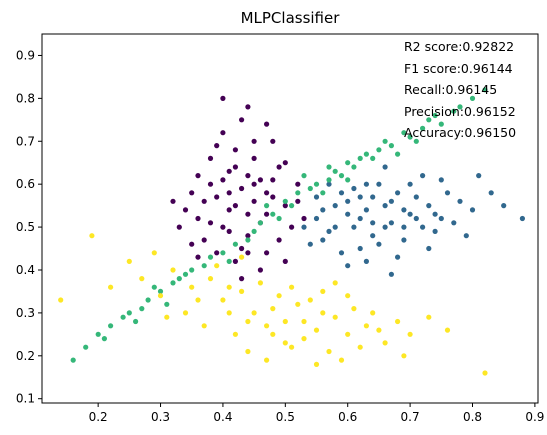 Image resolution: width=547 pixels, height=435 pixels. Describe the element at coordinates (25, 313) in the screenshot. I see `y-tick-label: 0.3` at that location.